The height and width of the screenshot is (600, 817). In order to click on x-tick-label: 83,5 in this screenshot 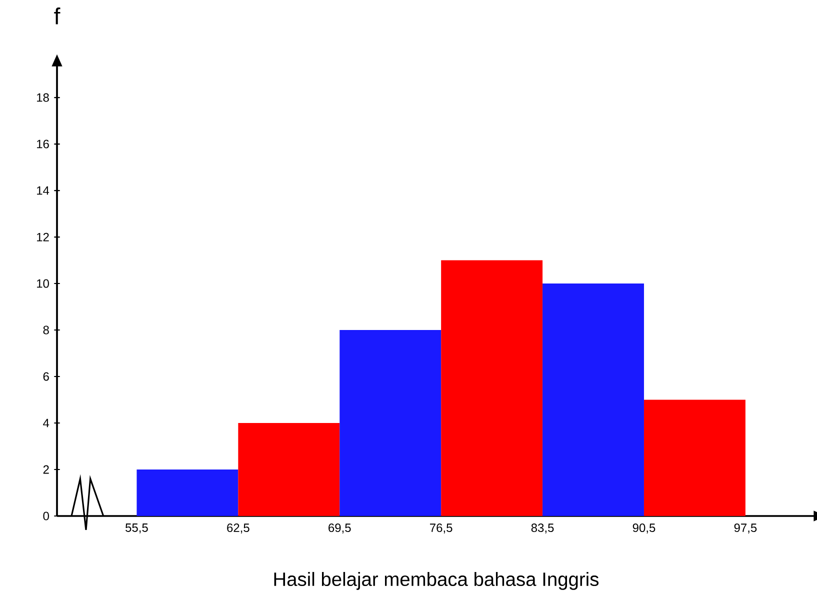, I will do `click(542, 529)`.